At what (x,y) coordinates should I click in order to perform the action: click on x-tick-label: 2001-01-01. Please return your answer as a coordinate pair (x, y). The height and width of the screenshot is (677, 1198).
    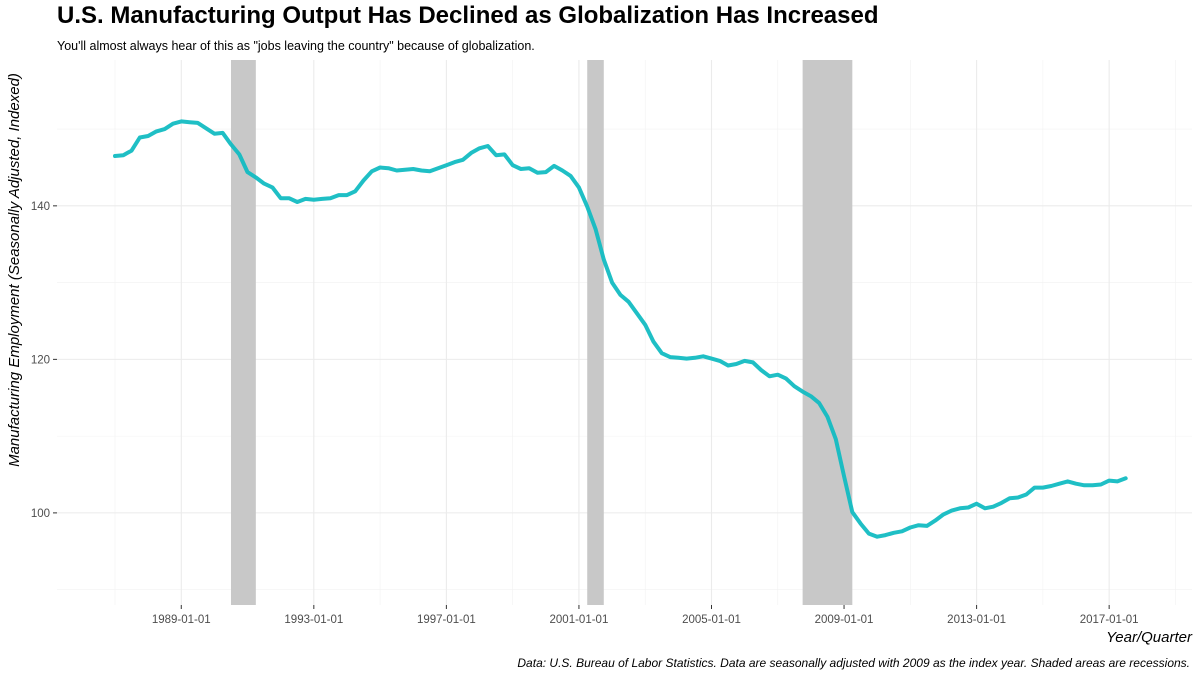
    Looking at the image, I should click on (579, 620).